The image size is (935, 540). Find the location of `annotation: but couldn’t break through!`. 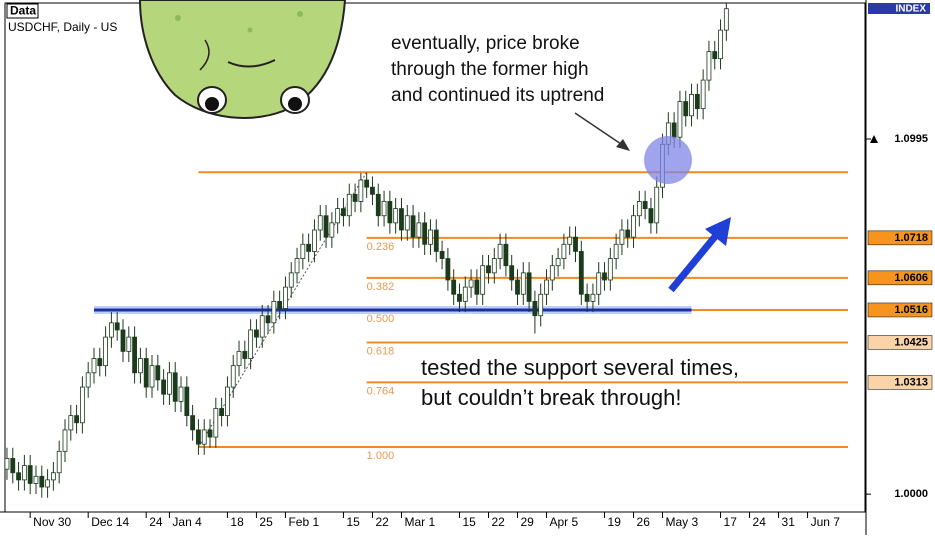

annotation: but couldn’t break through! is located at coordinates (551, 397).